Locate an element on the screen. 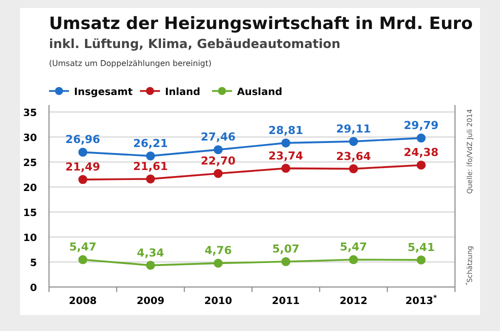 The width and height of the screenshot is (500, 331). y-tick-label: 30 is located at coordinates (30, 138).